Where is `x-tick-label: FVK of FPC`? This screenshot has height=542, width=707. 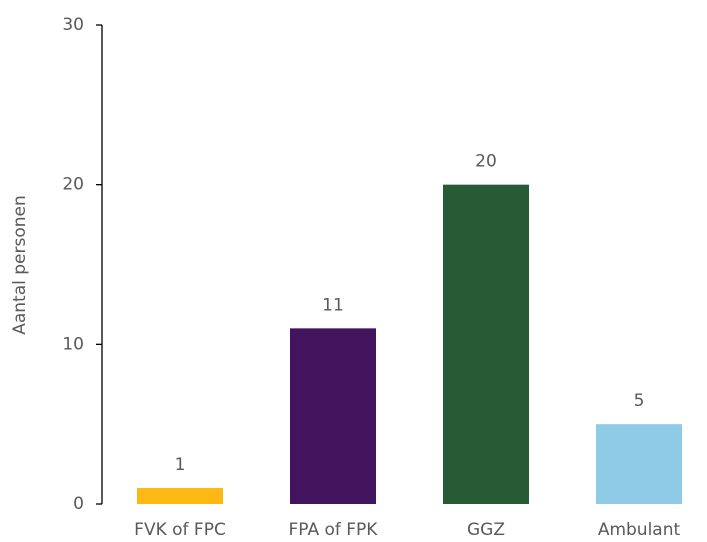
x-tick-label: FVK of FPC is located at coordinates (180, 530).